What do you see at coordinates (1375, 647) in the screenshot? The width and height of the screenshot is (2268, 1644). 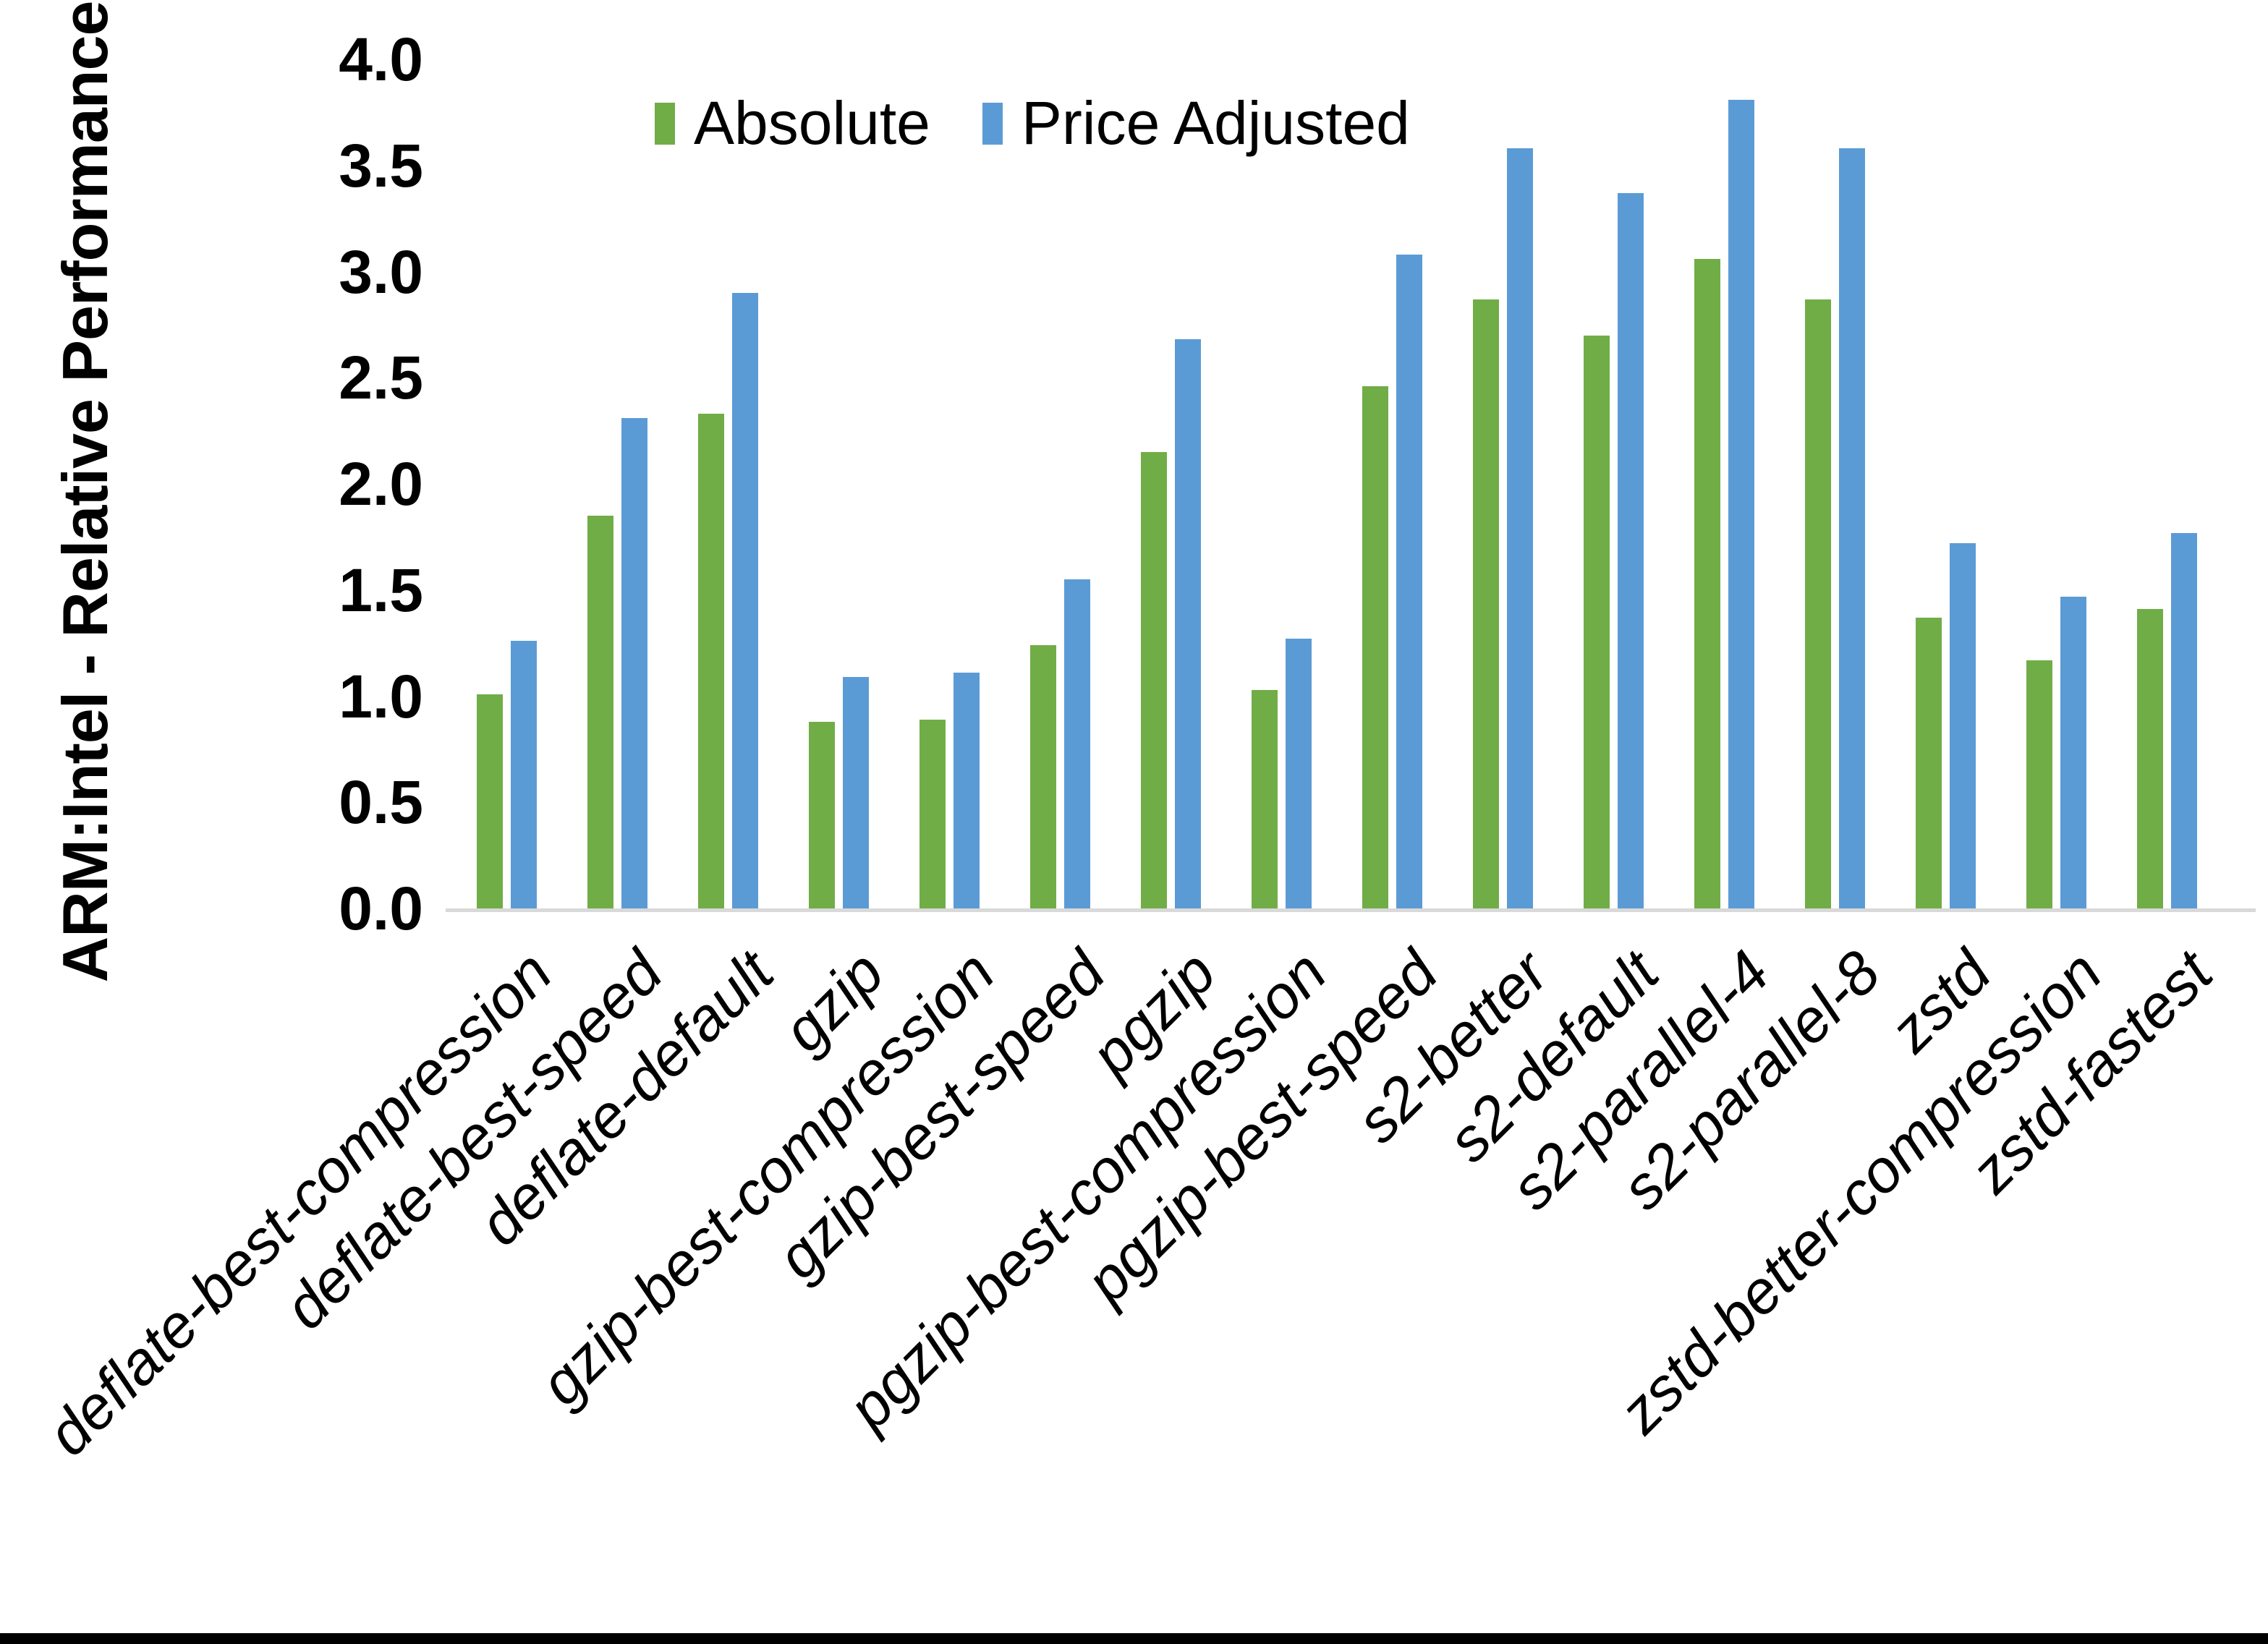 I see `bar-absolute-pgzip-best-speed` at bounding box center [1375, 647].